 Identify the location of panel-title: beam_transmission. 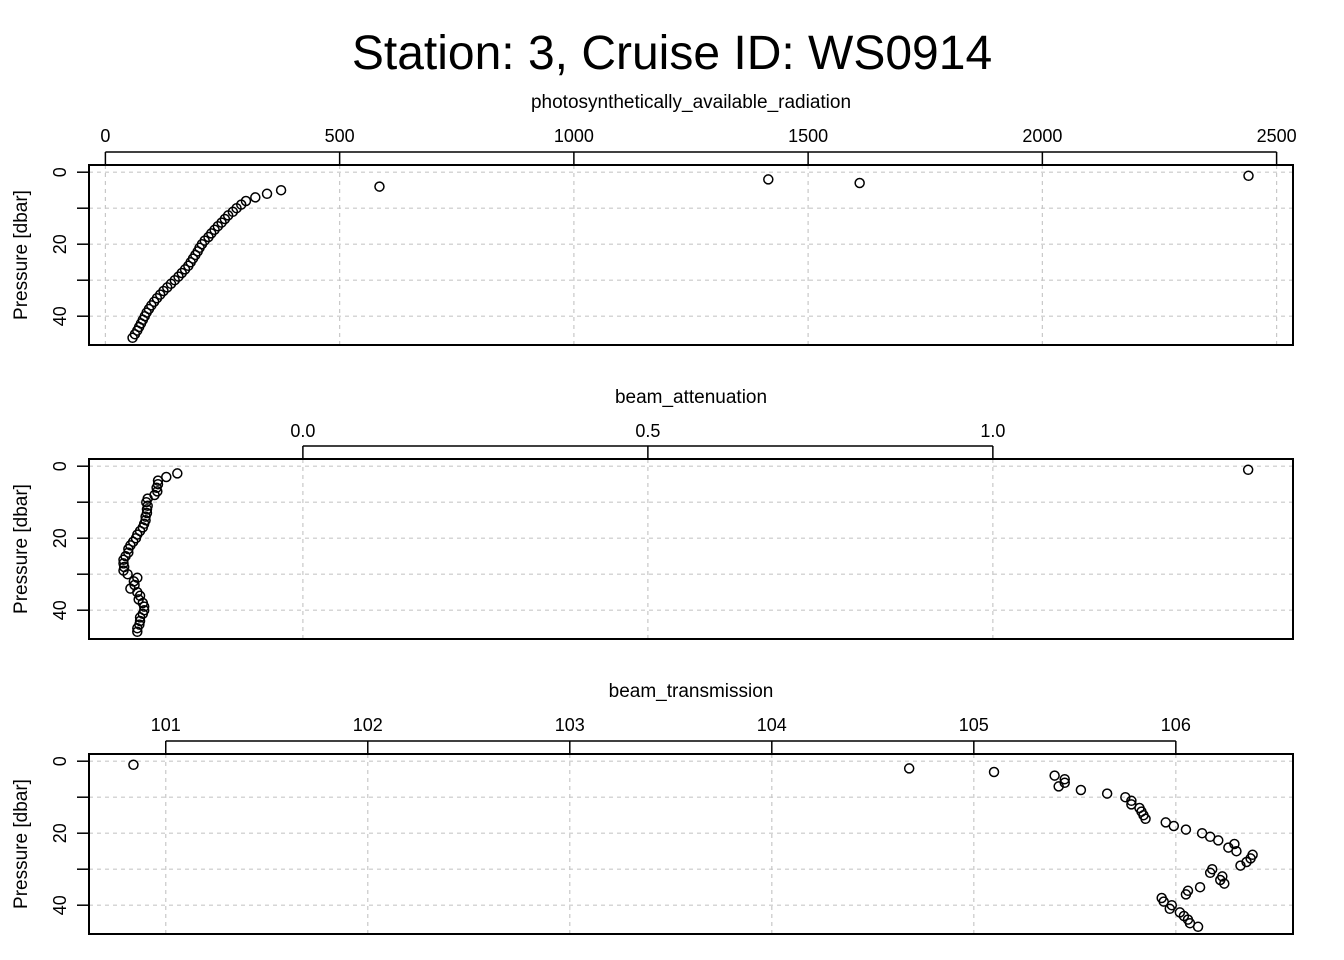
(691, 691).